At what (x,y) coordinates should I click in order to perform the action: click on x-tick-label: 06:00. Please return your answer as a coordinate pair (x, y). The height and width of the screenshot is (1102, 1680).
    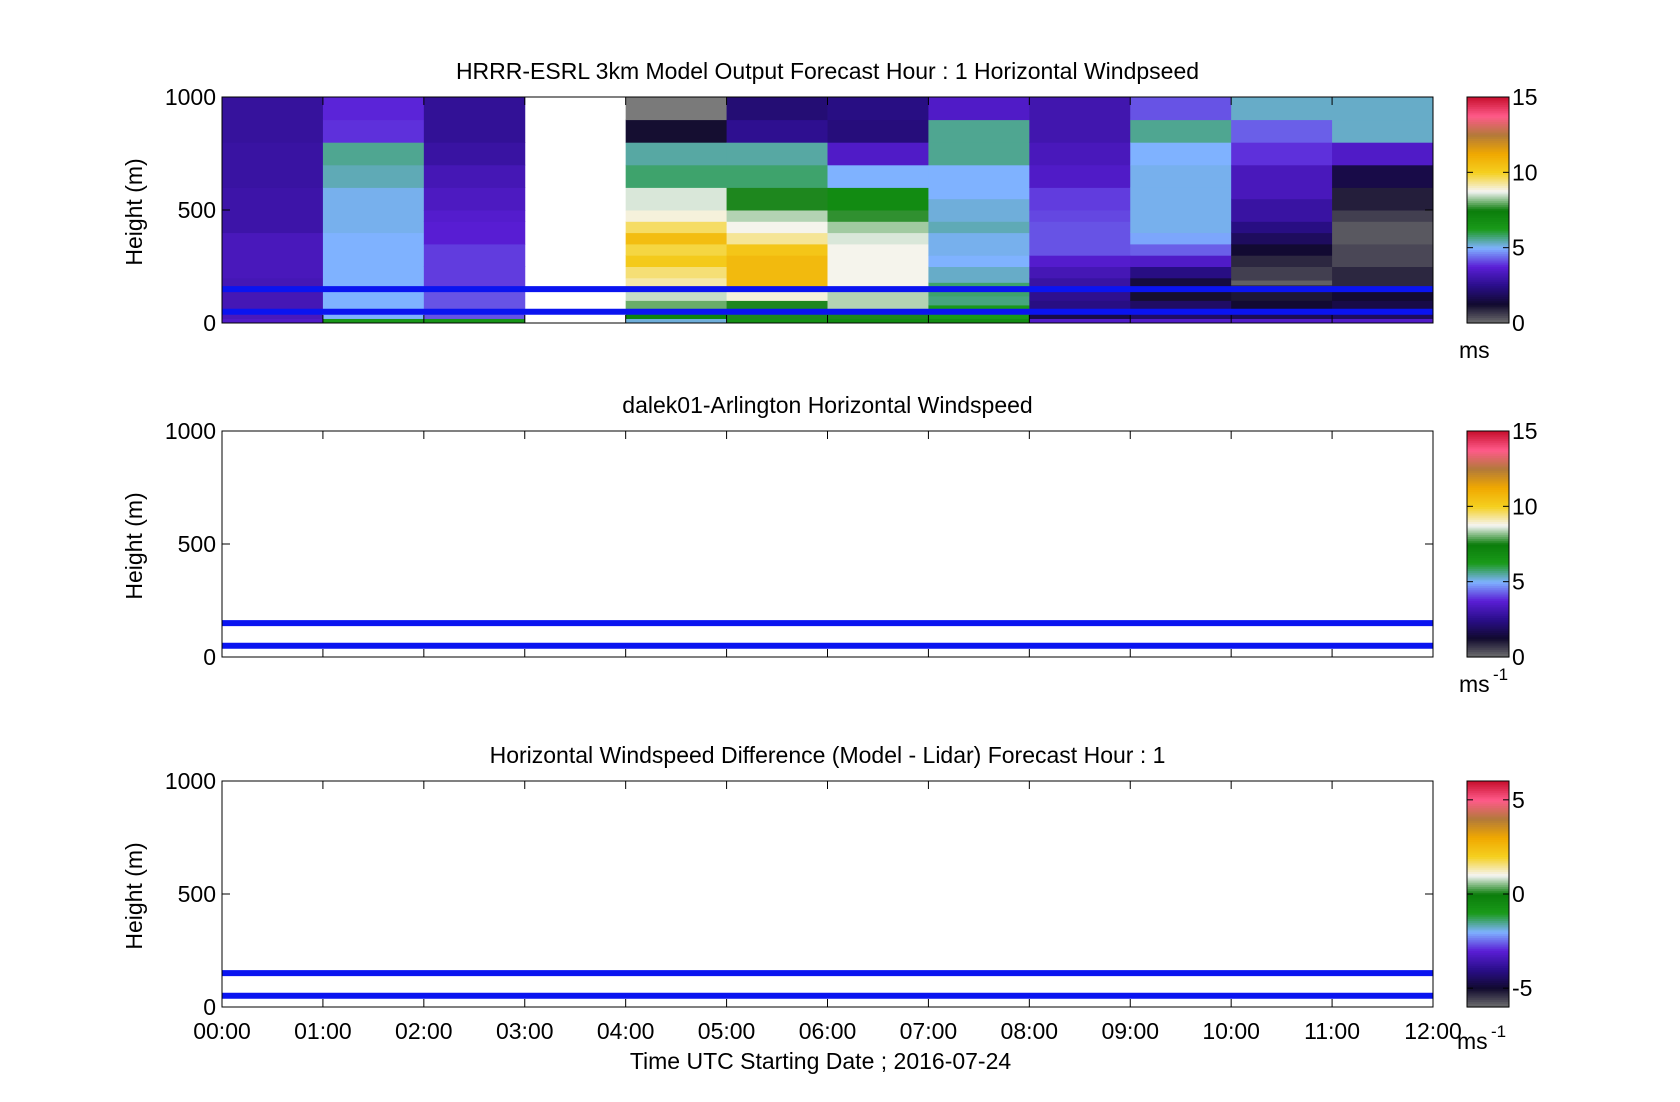
    Looking at the image, I should click on (828, 1031).